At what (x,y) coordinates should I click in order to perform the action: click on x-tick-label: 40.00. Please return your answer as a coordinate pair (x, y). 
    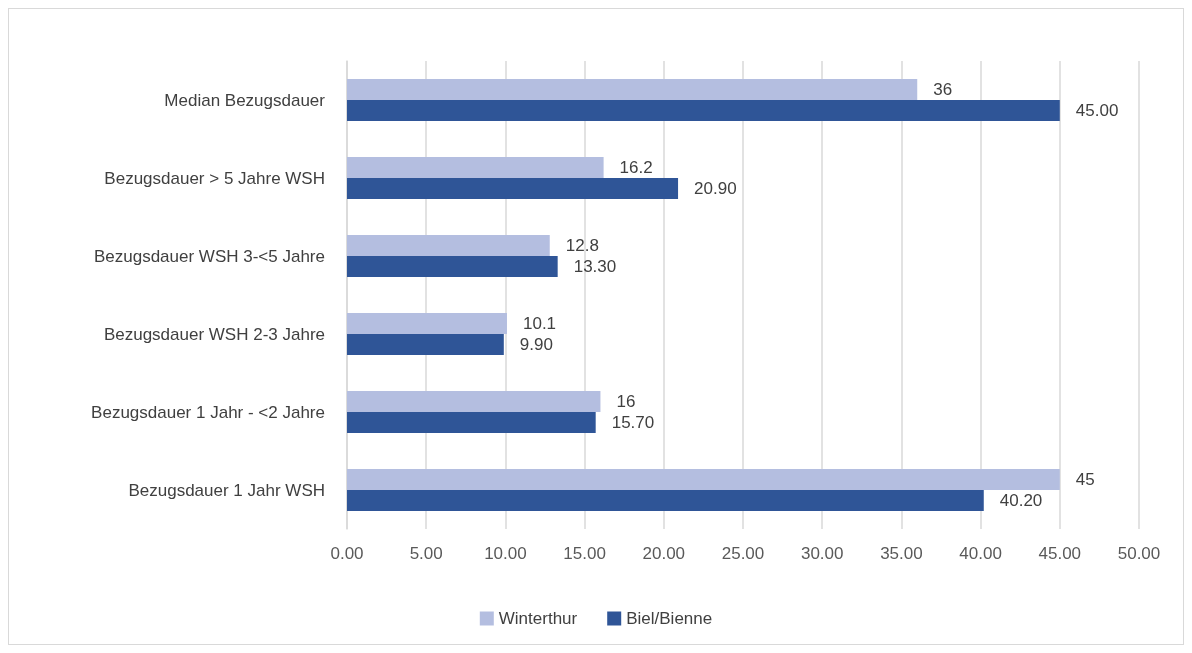
    Looking at the image, I should click on (980, 553).